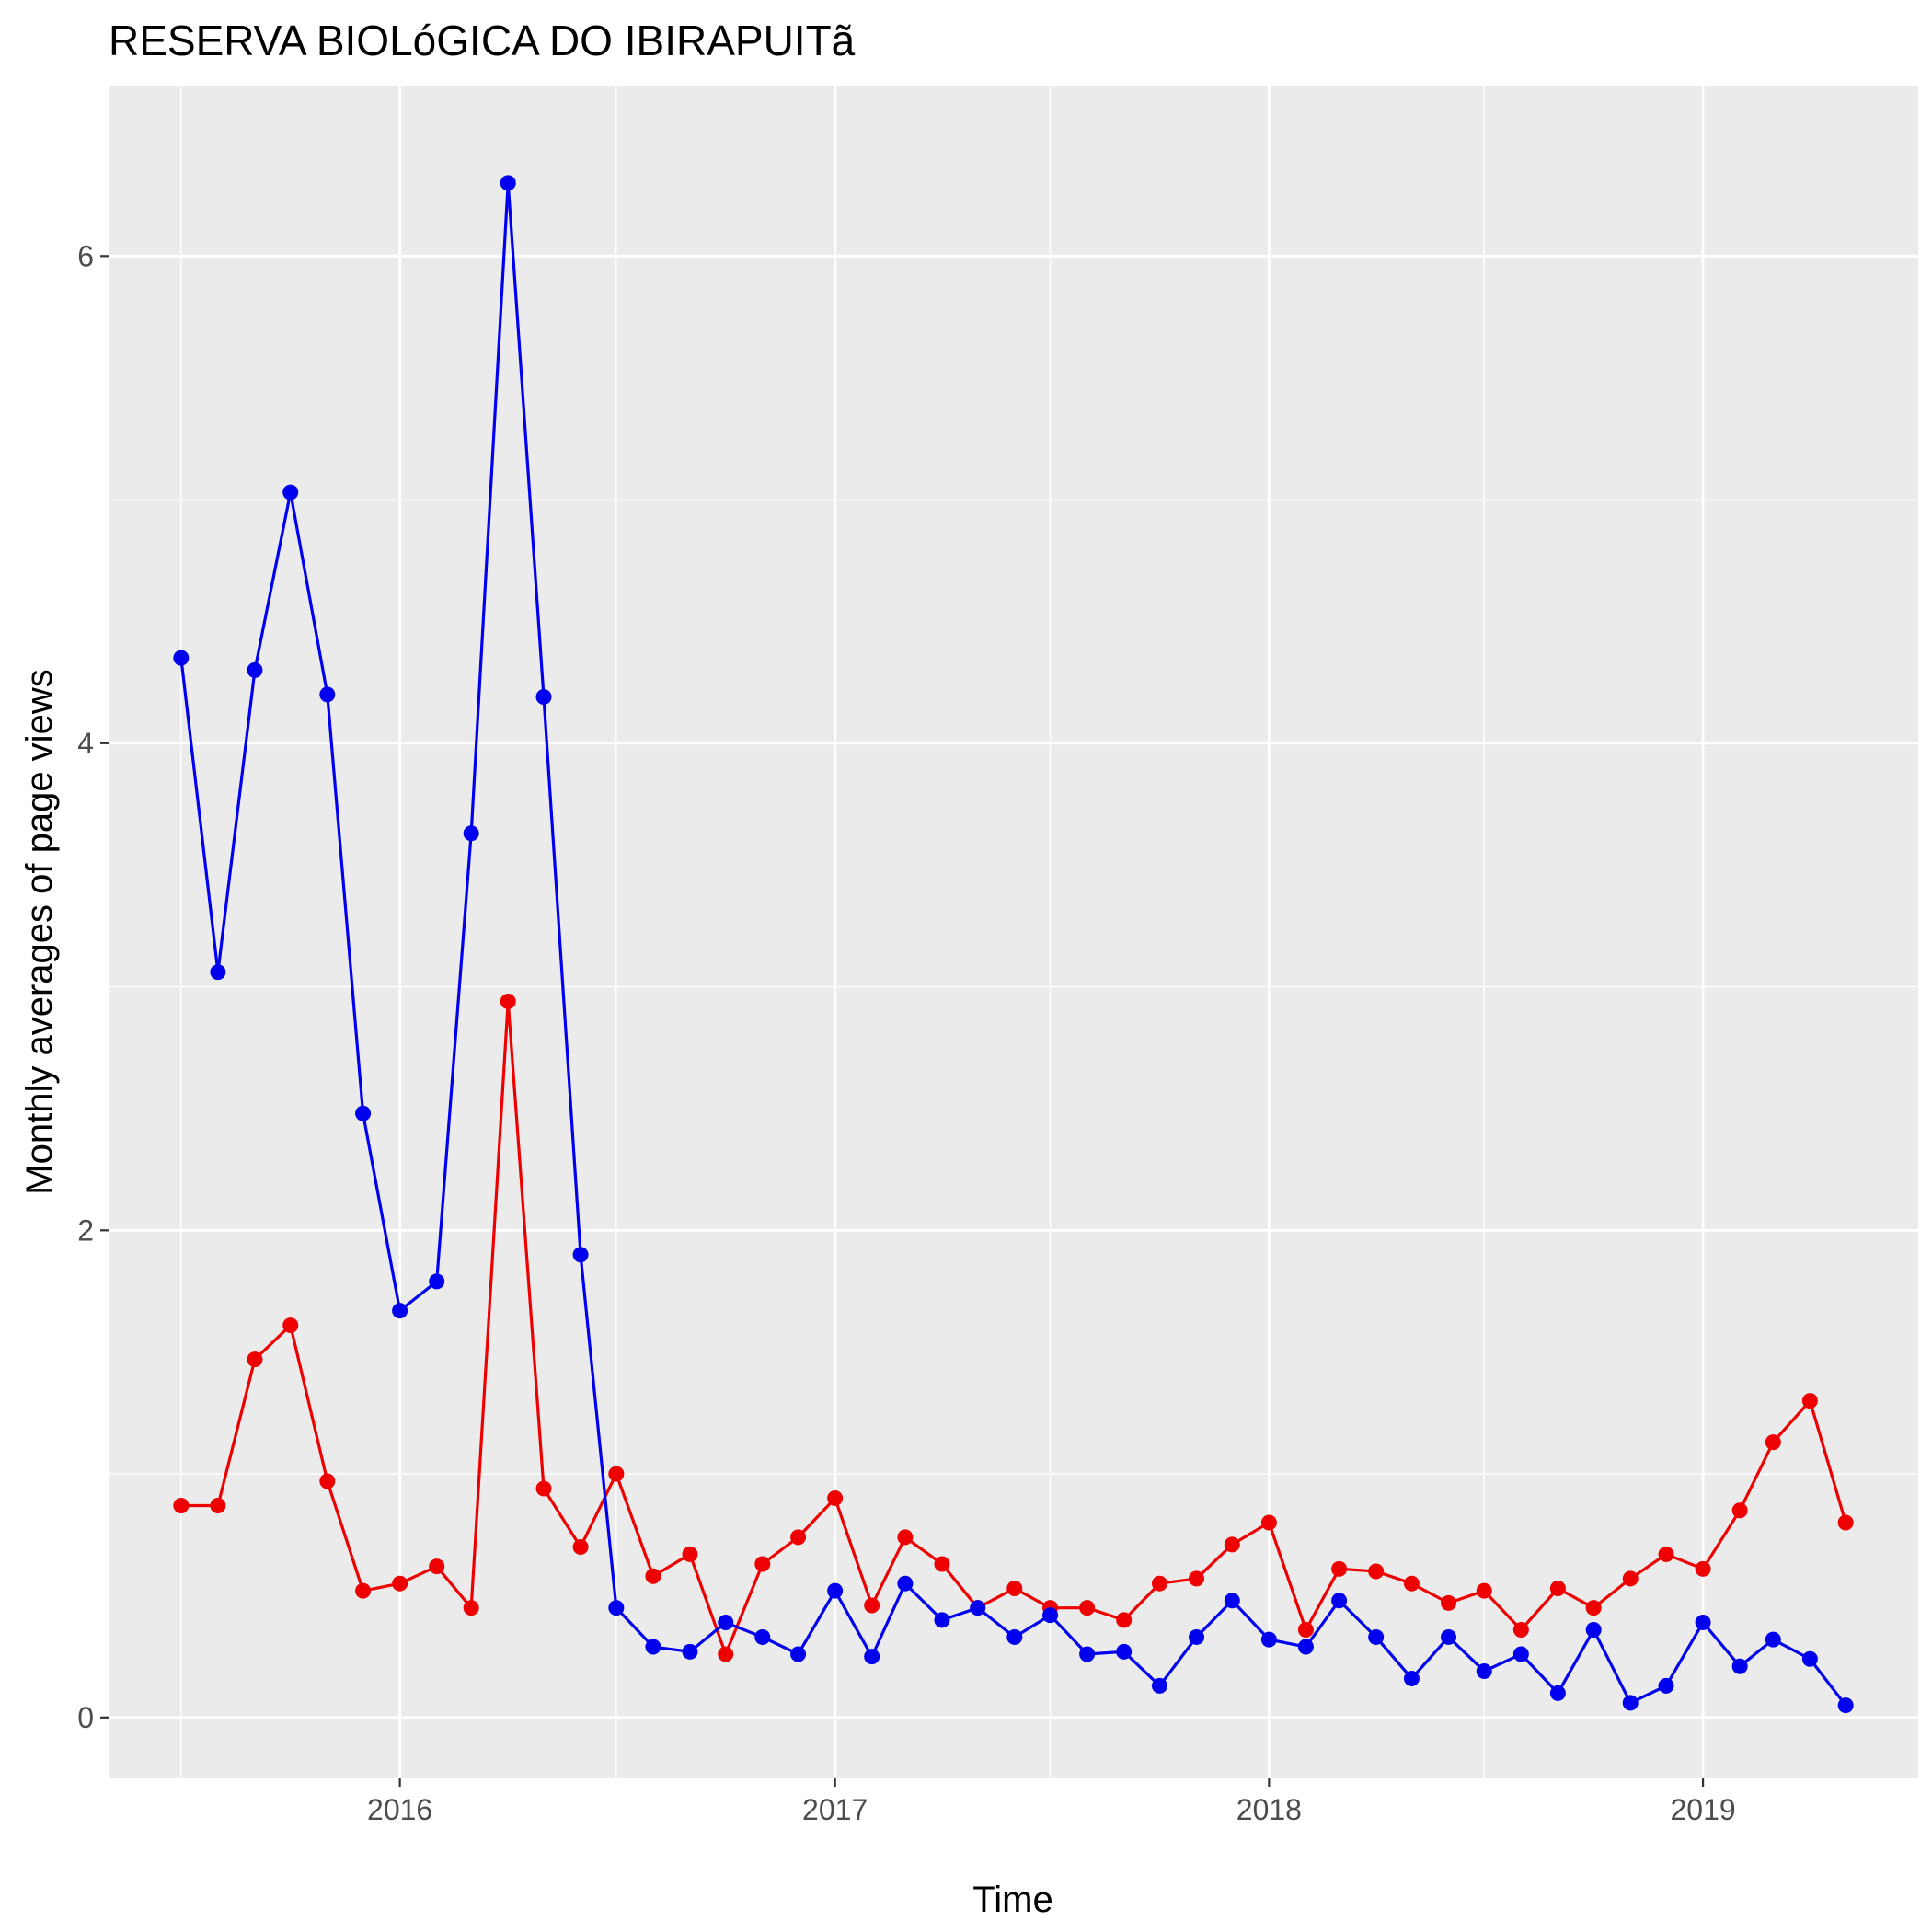  I want to click on y-tick-label: 4, so click(85, 743).